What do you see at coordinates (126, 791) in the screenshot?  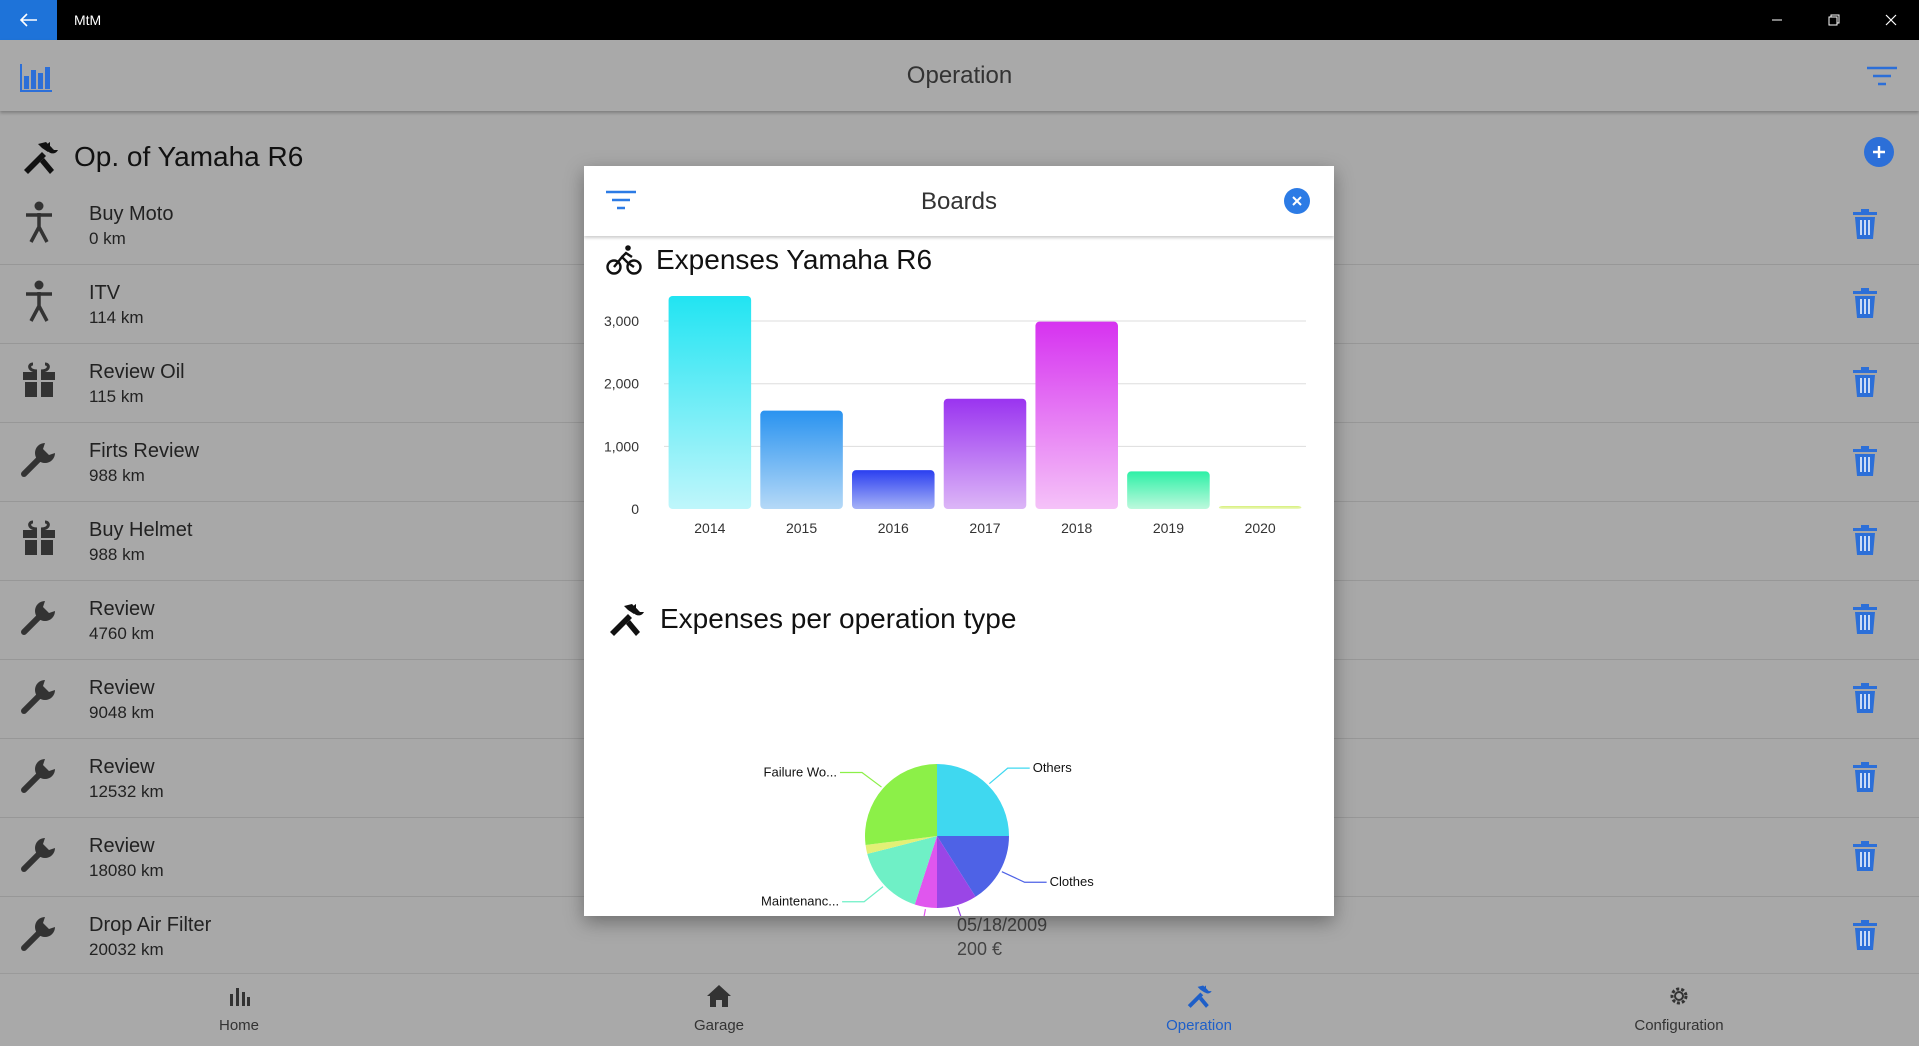 I see `operation-km: 12532 km` at bounding box center [126, 791].